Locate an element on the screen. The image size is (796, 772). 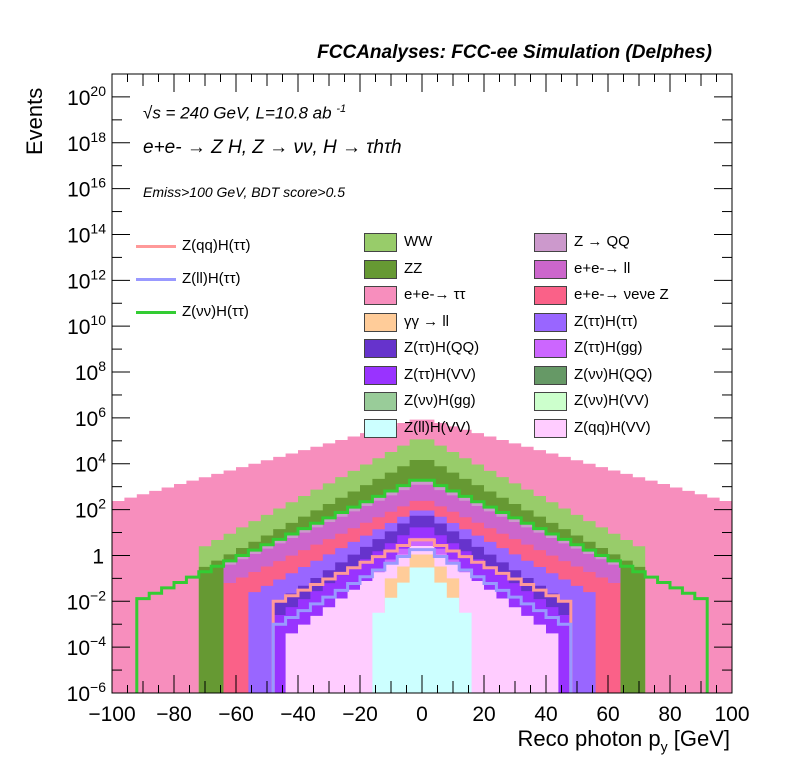
y-tick-label: 10⁻⁴ is located at coordinates (87, 646).